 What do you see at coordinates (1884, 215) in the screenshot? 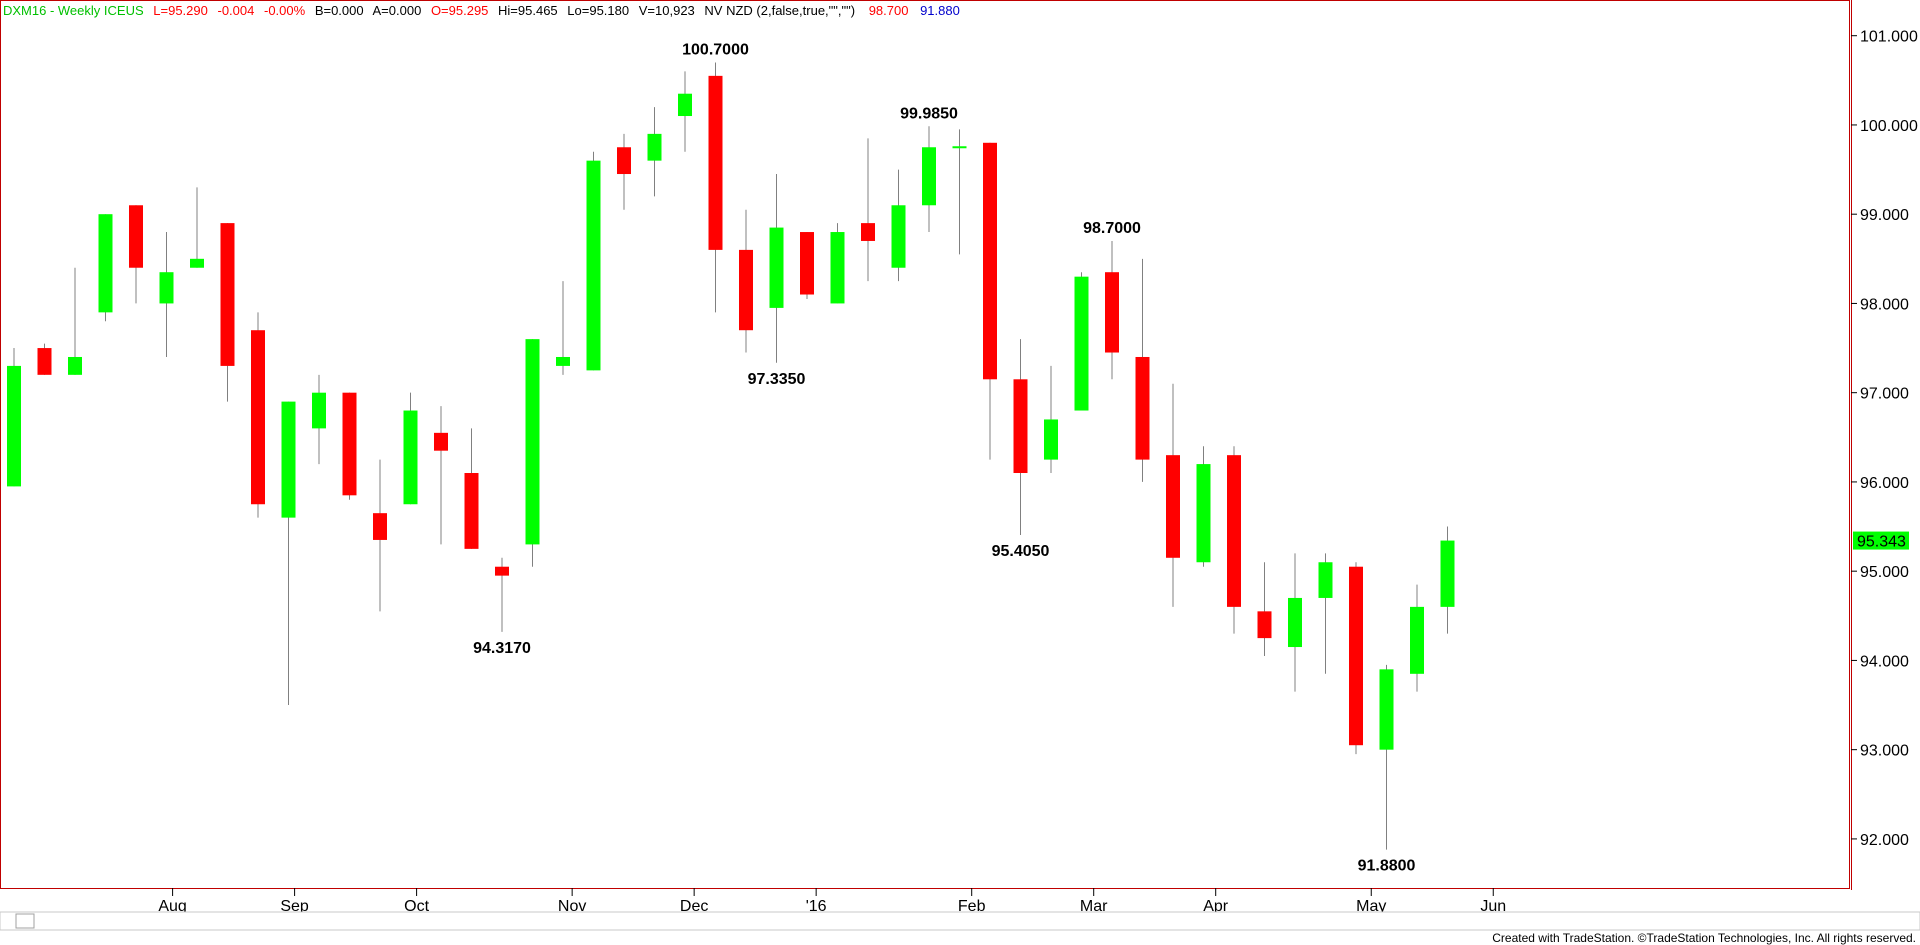
I see `y-tick-label: 99.000` at bounding box center [1884, 215].